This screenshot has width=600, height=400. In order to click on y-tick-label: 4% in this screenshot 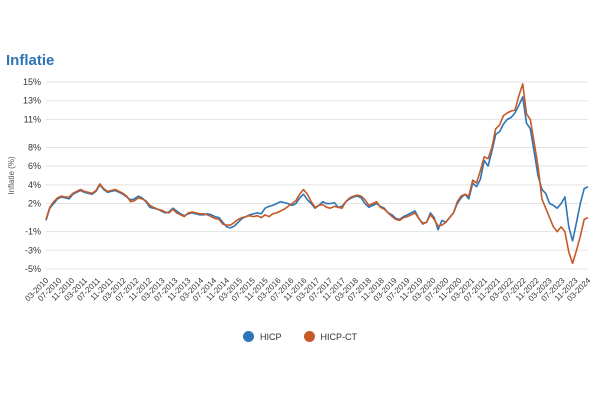, I will do `click(34, 185)`.